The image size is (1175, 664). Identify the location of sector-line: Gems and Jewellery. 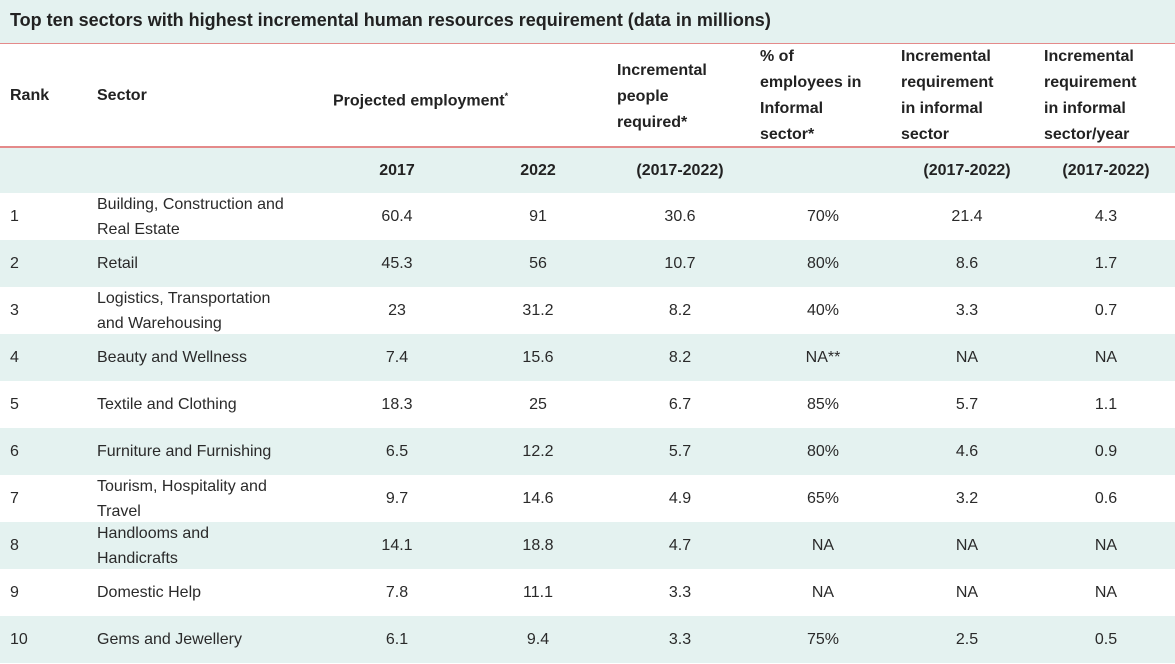
(169, 639).